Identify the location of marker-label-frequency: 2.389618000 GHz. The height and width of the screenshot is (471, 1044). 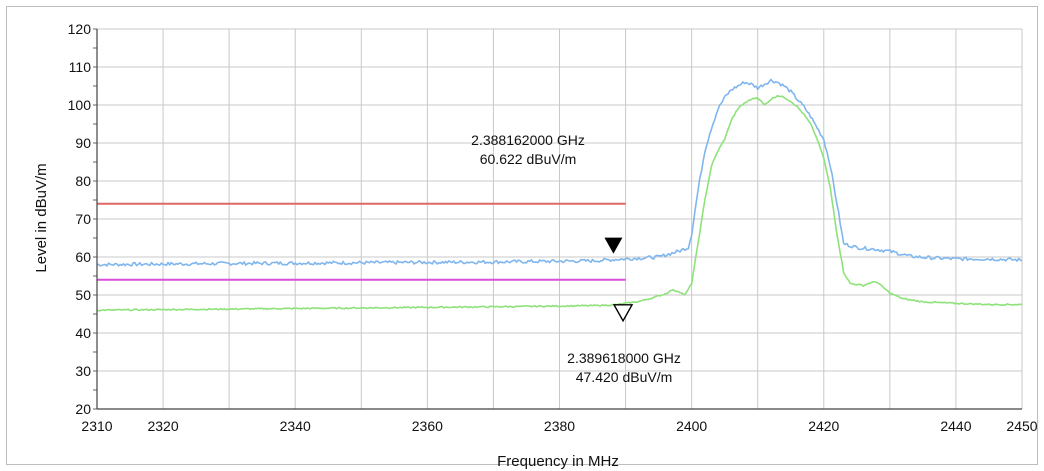
(624, 358).